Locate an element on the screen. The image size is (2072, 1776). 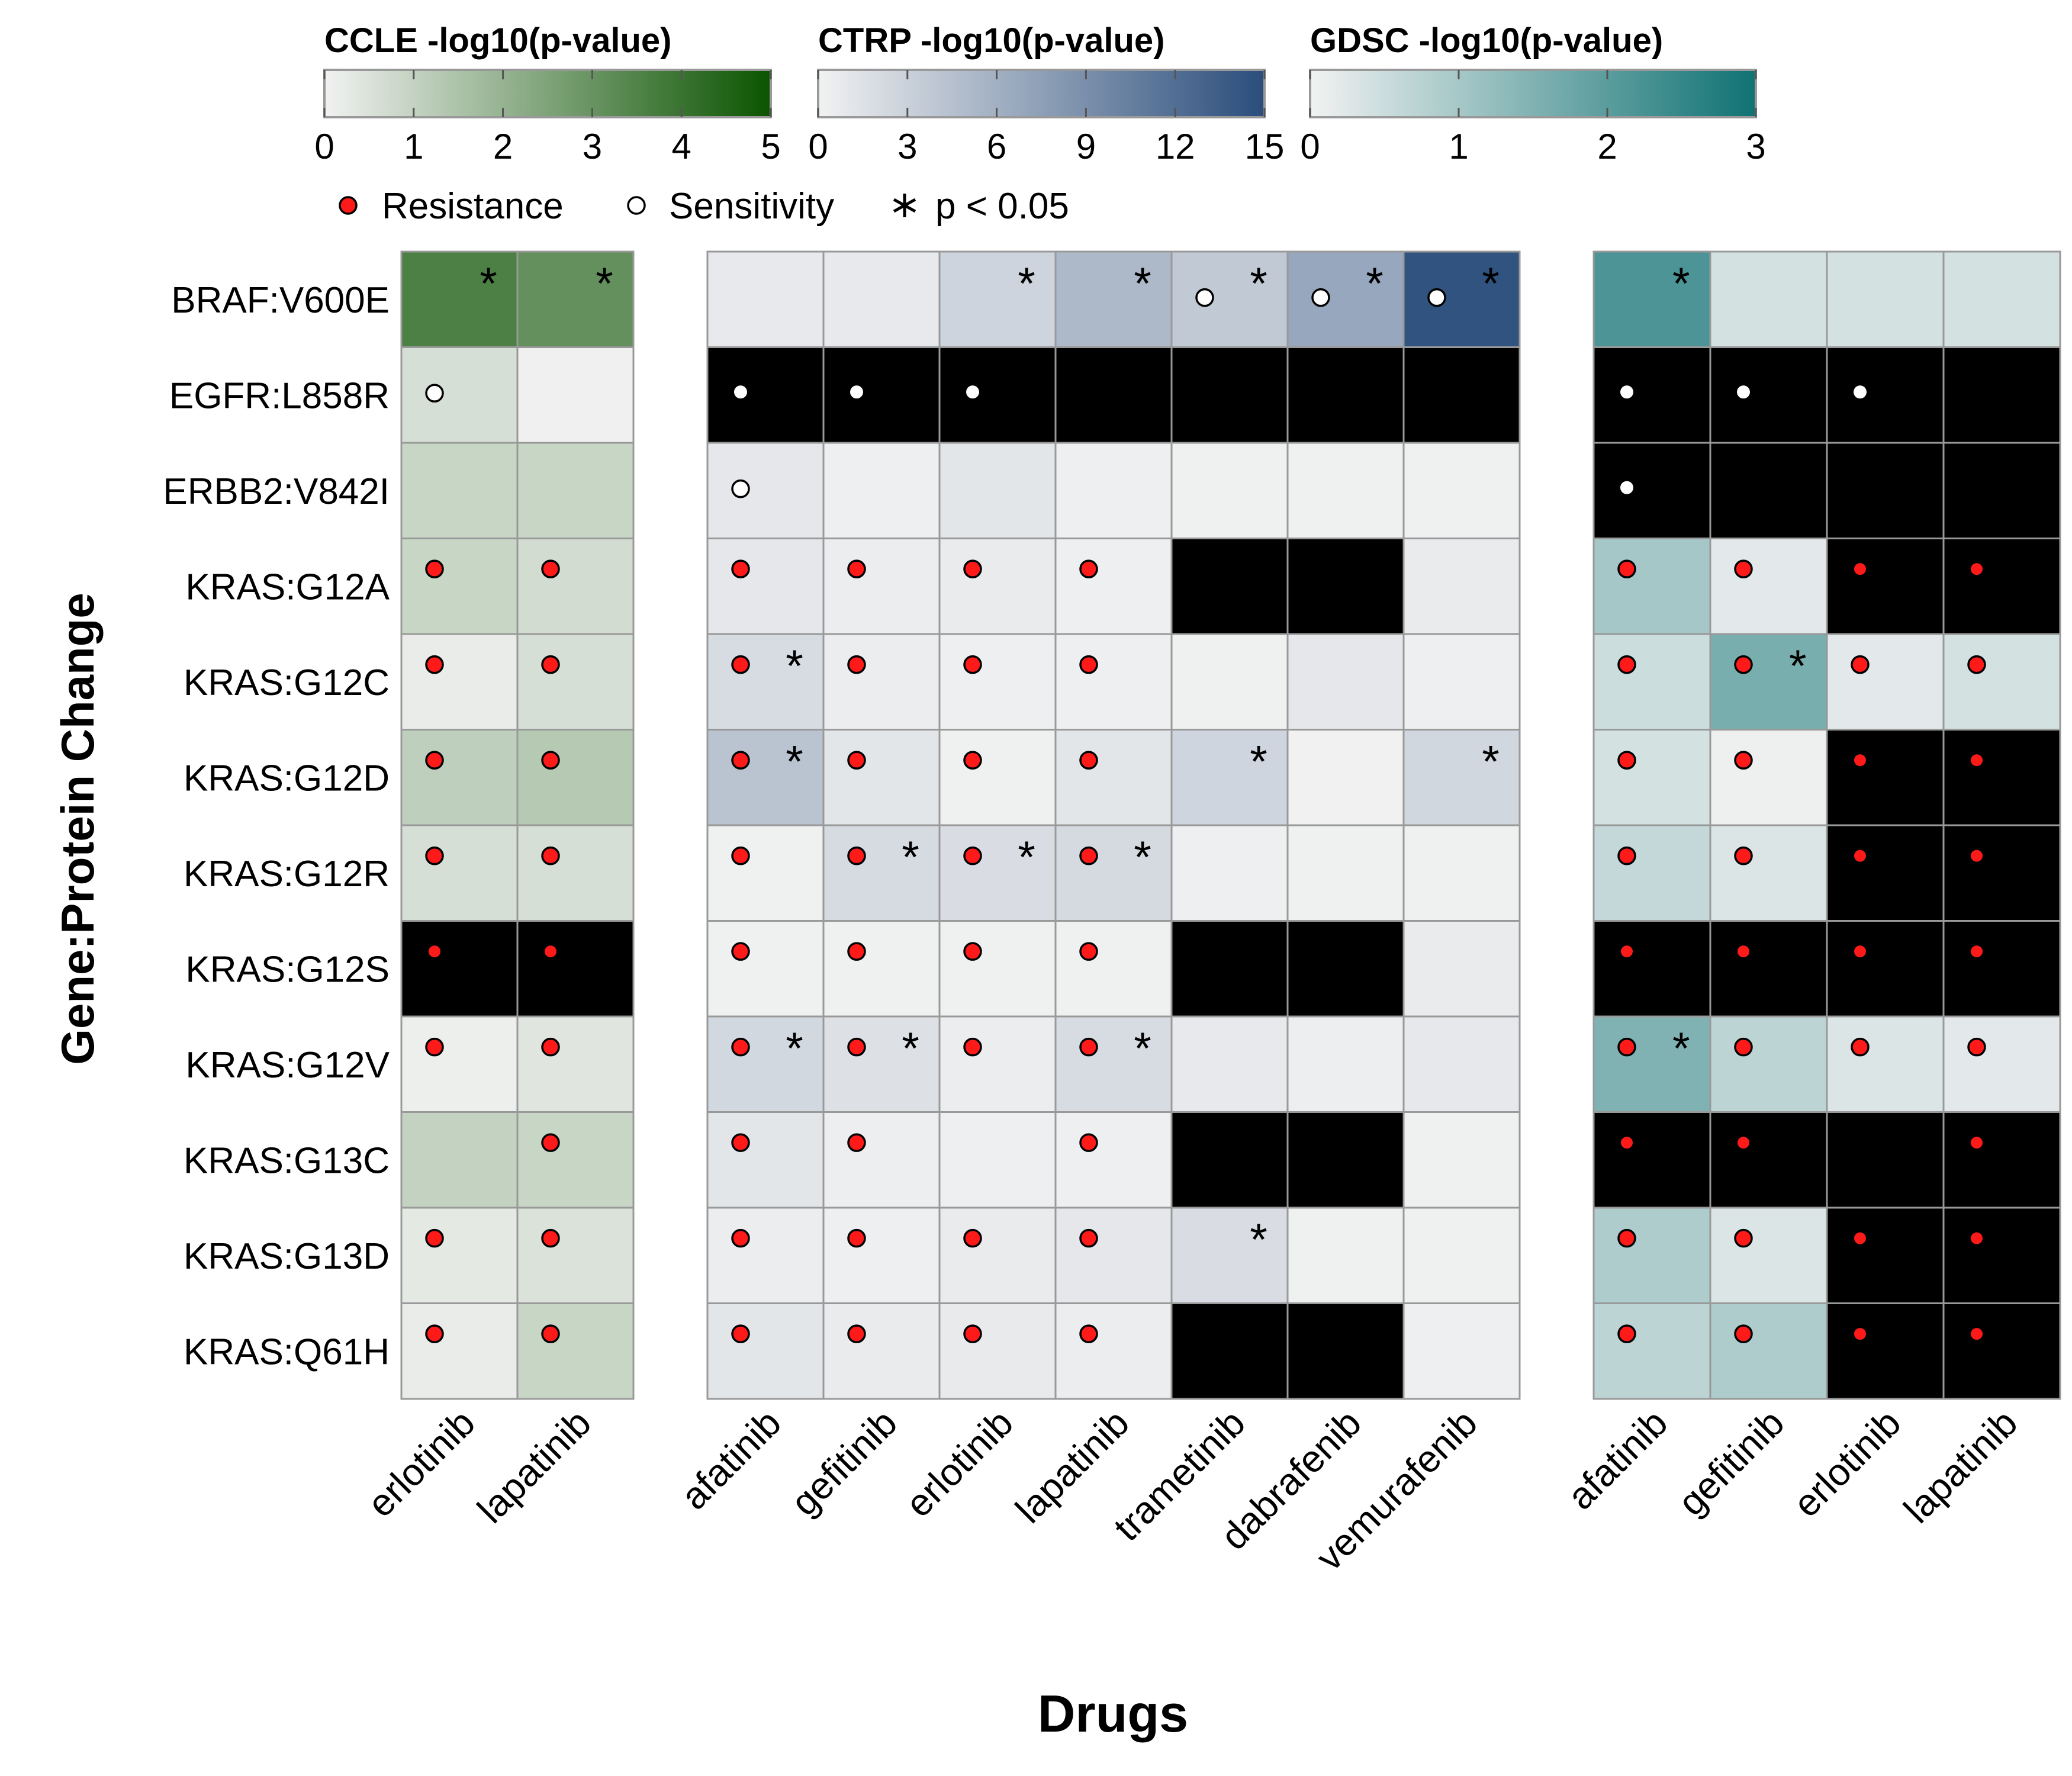
colorbar-title: CCLE -log10(p-value) is located at coordinates (498, 40).